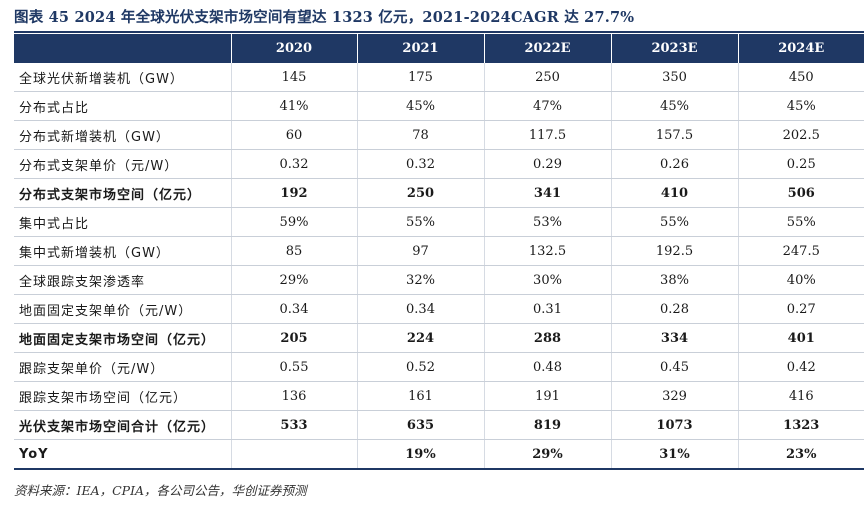 The width and height of the screenshot is (865, 508). I want to click on table-cell: 0.55, so click(294, 367).